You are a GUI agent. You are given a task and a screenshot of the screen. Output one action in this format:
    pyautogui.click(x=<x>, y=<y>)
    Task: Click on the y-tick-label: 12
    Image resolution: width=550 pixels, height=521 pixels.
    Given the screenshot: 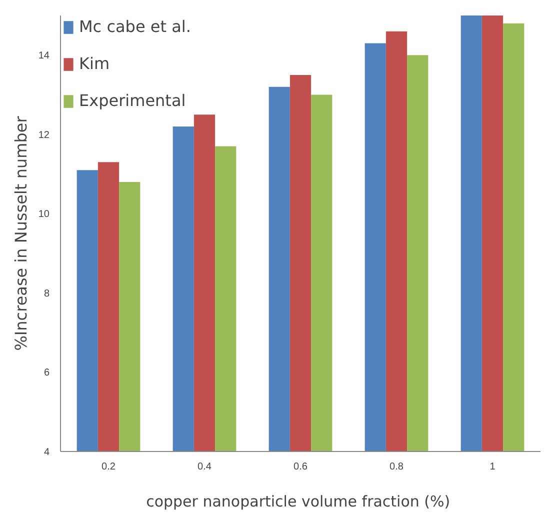 What is the action you would take?
    pyautogui.click(x=44, y=135)
    